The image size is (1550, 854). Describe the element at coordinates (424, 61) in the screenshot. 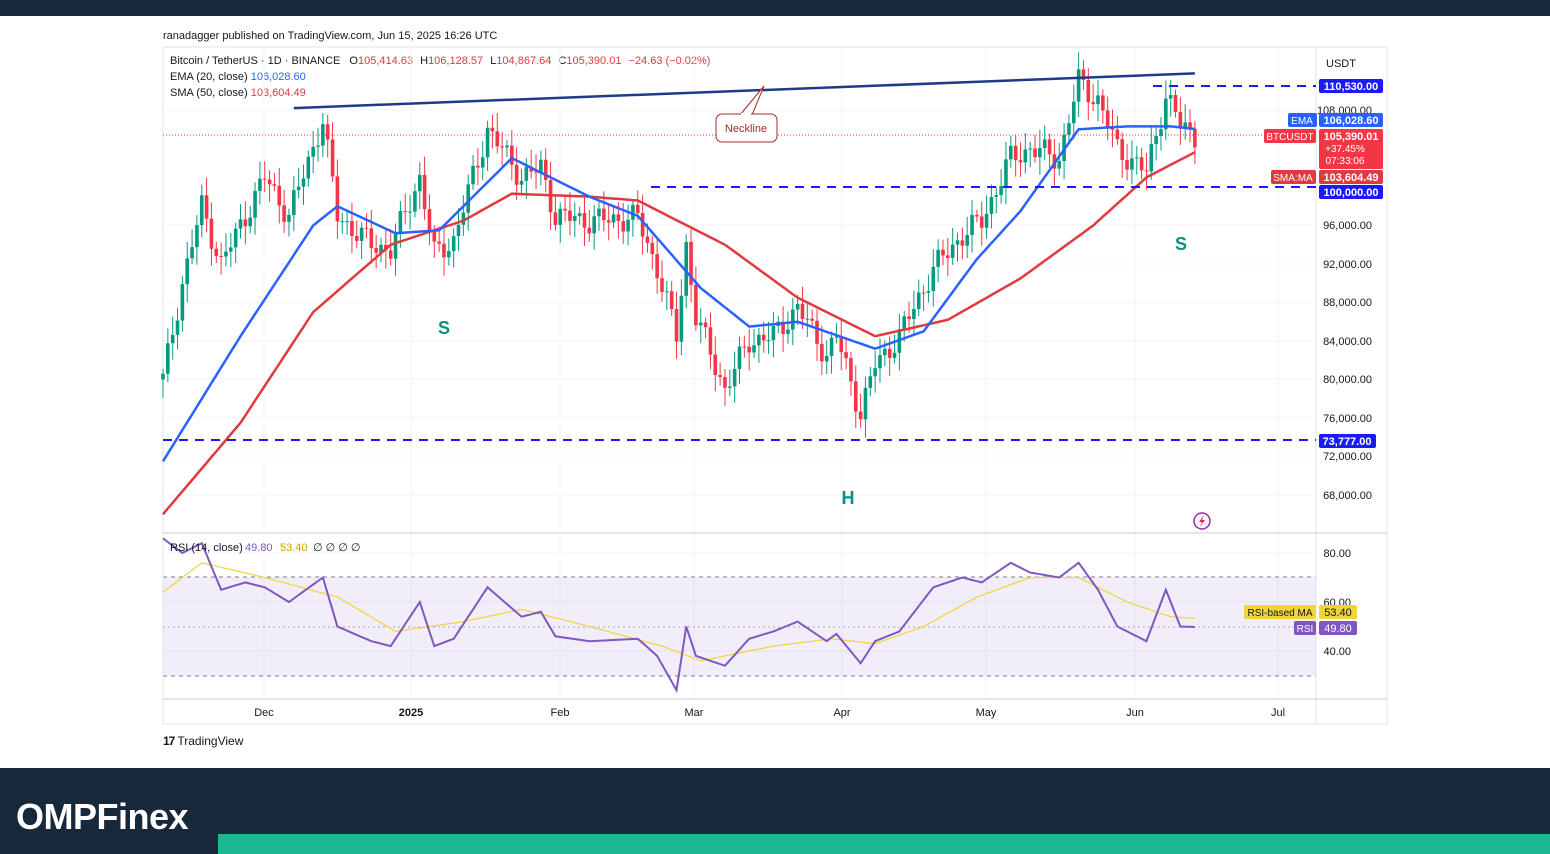

I see `ohlc-high-label: H` at that location.